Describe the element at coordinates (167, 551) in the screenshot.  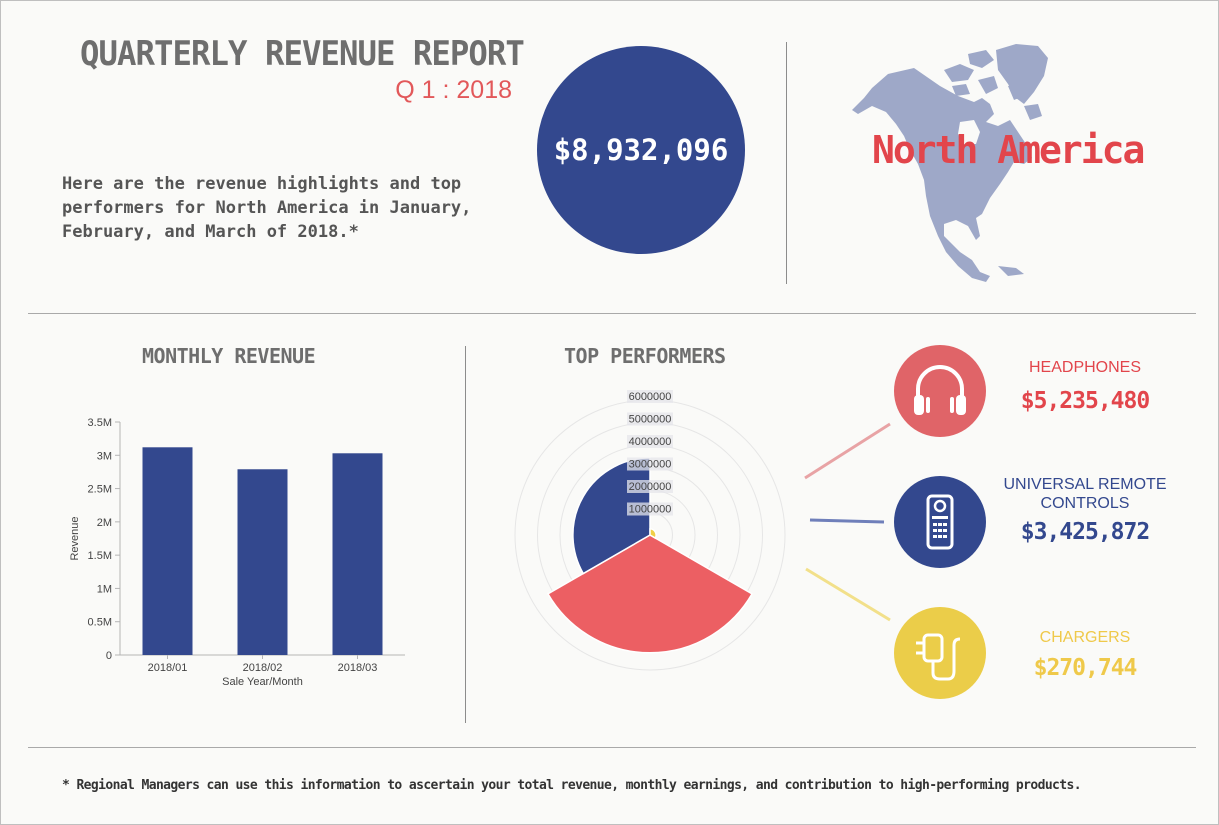
I see `bar-2018/01` at that location.